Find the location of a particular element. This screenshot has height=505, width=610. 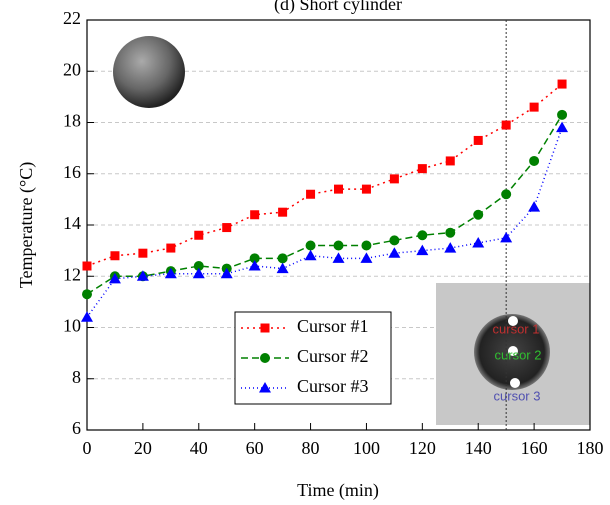

y-tick-label: 20 is located at coordinates (72, 69).